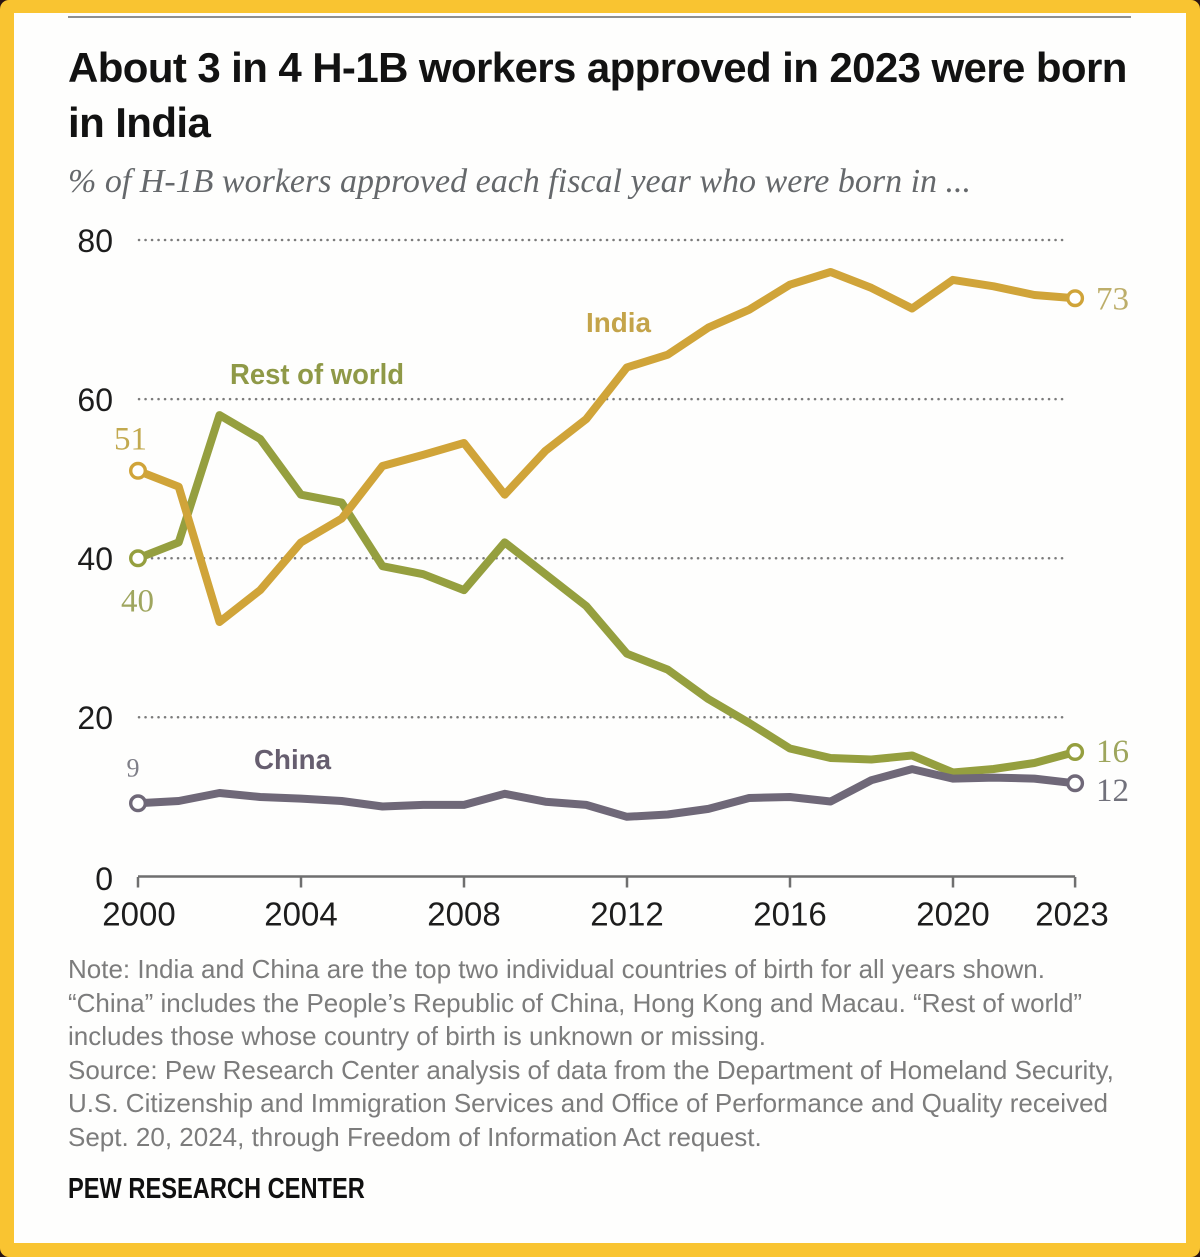 The width and height of the screenshot is (1200, 1257). Describe the element at coordinates (463, 914) in the screenshot. I see `svg-text: 2008` at that location.